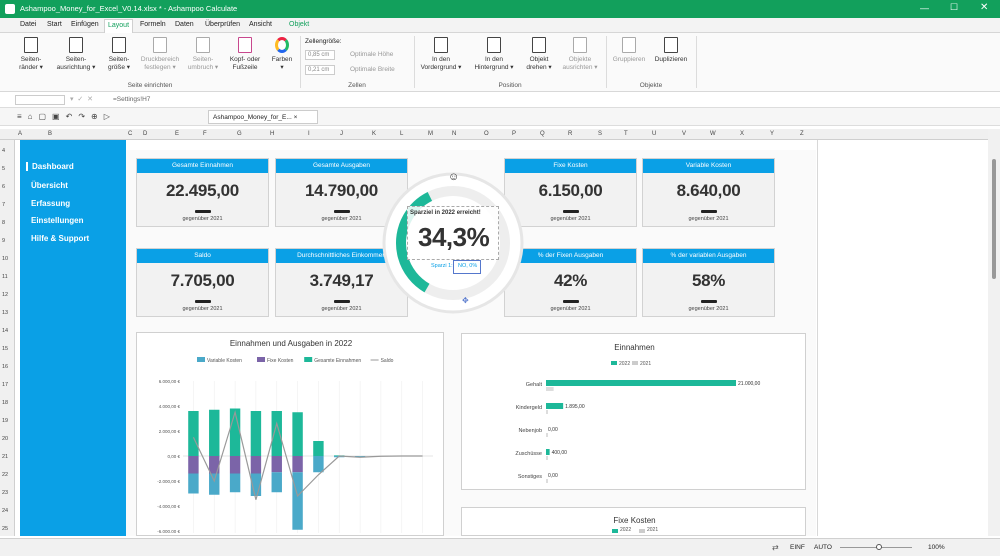 Image resolution: width=1000 pixels, height=556 pixels. Describe the element at coordinates (54, 24) in the screenshot. I see `menu-start: Start` at that location.